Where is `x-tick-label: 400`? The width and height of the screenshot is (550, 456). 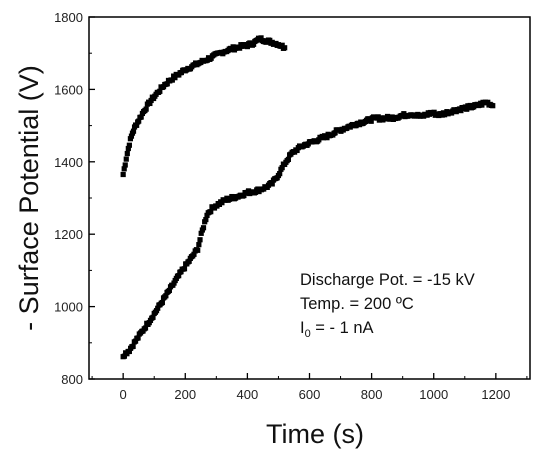 x-tick-label: 400 is located at coordinates (248, 394).